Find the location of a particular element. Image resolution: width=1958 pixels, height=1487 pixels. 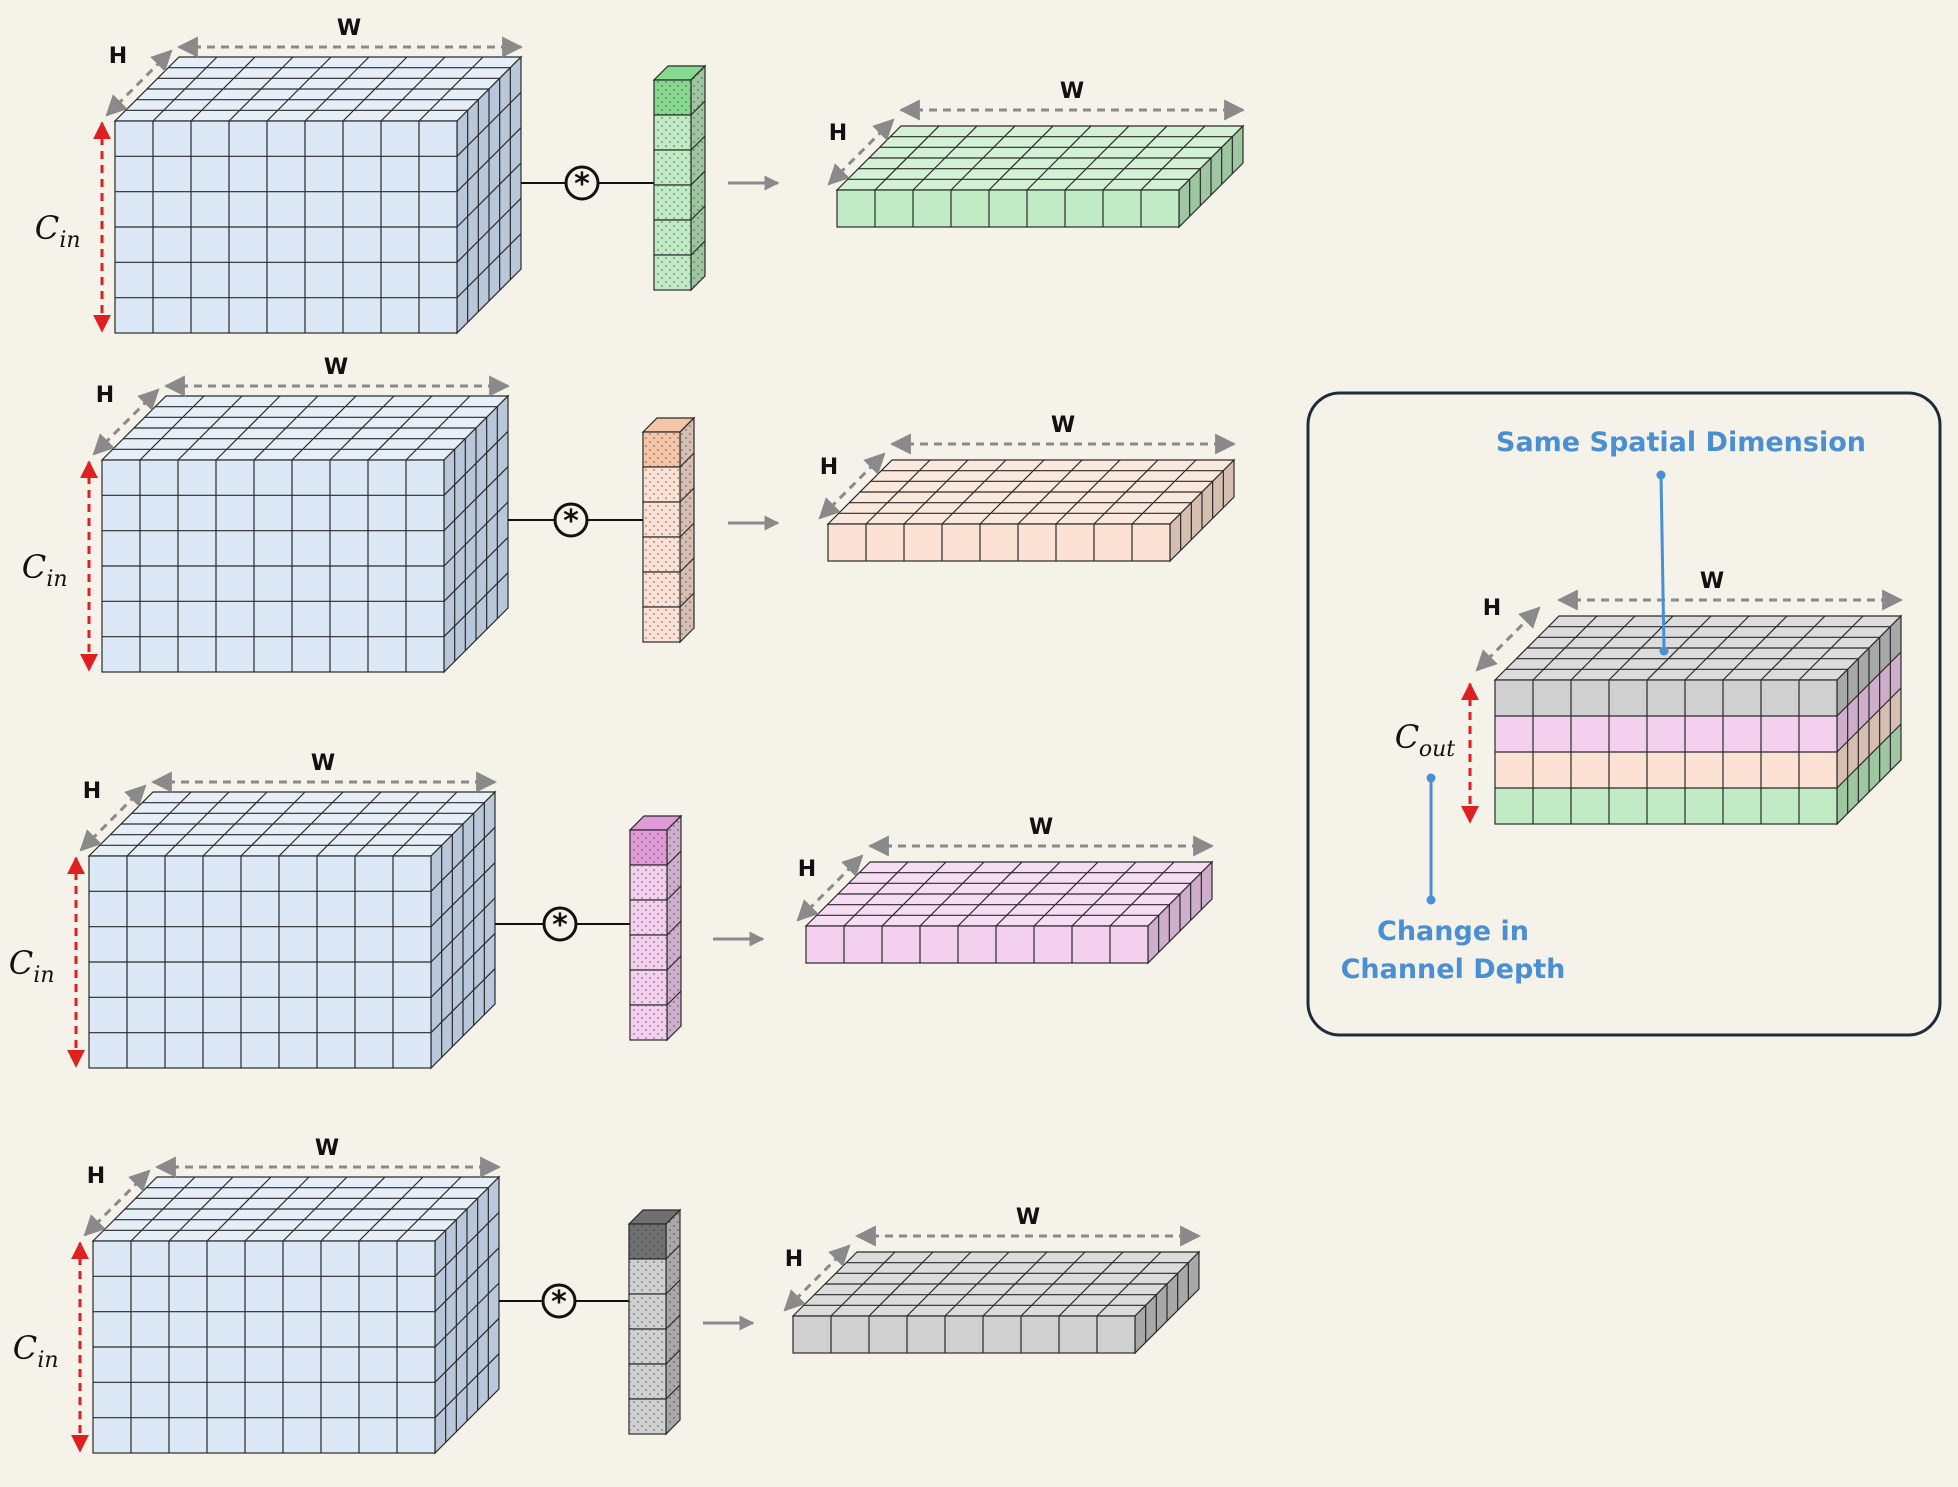

output-stack-block: W H C out is located at coordinates (1649, 687).